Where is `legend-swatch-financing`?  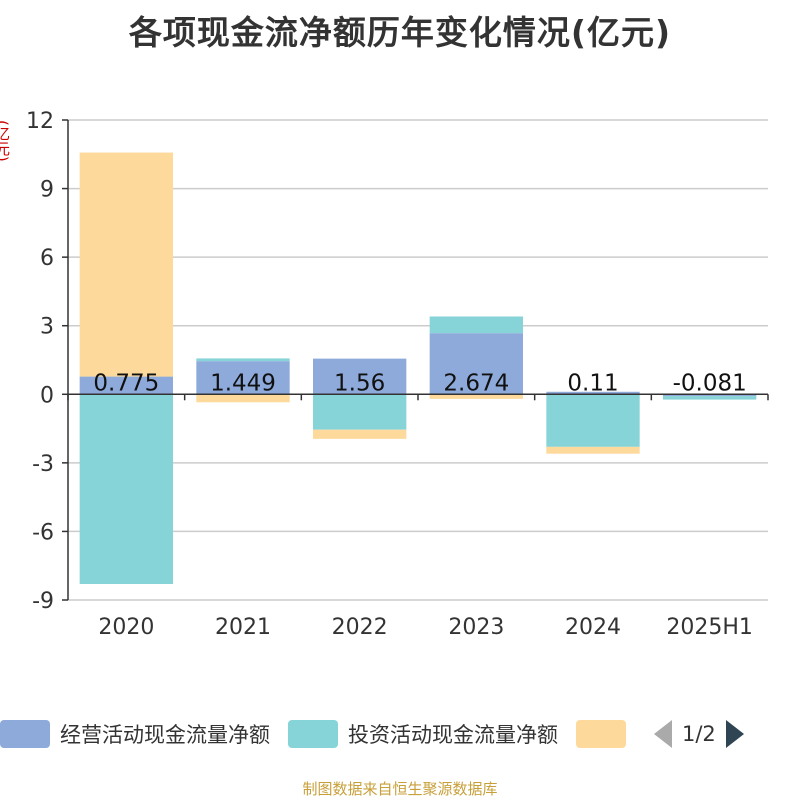 legend-swatch-financing is located at coordinates (601, 734).